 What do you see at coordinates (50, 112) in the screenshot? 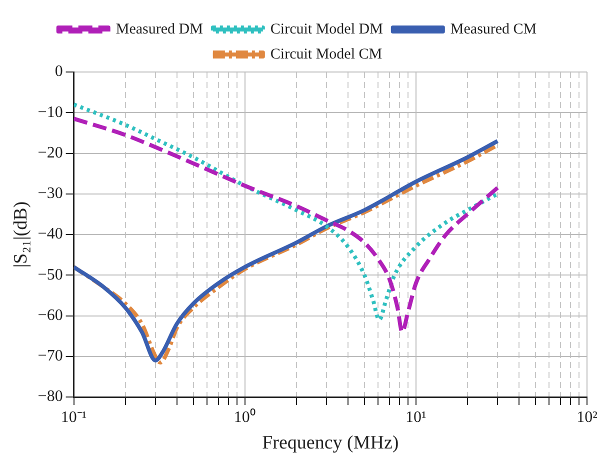
I see `y-tick-label: −10` at bounding box center [50, 112].